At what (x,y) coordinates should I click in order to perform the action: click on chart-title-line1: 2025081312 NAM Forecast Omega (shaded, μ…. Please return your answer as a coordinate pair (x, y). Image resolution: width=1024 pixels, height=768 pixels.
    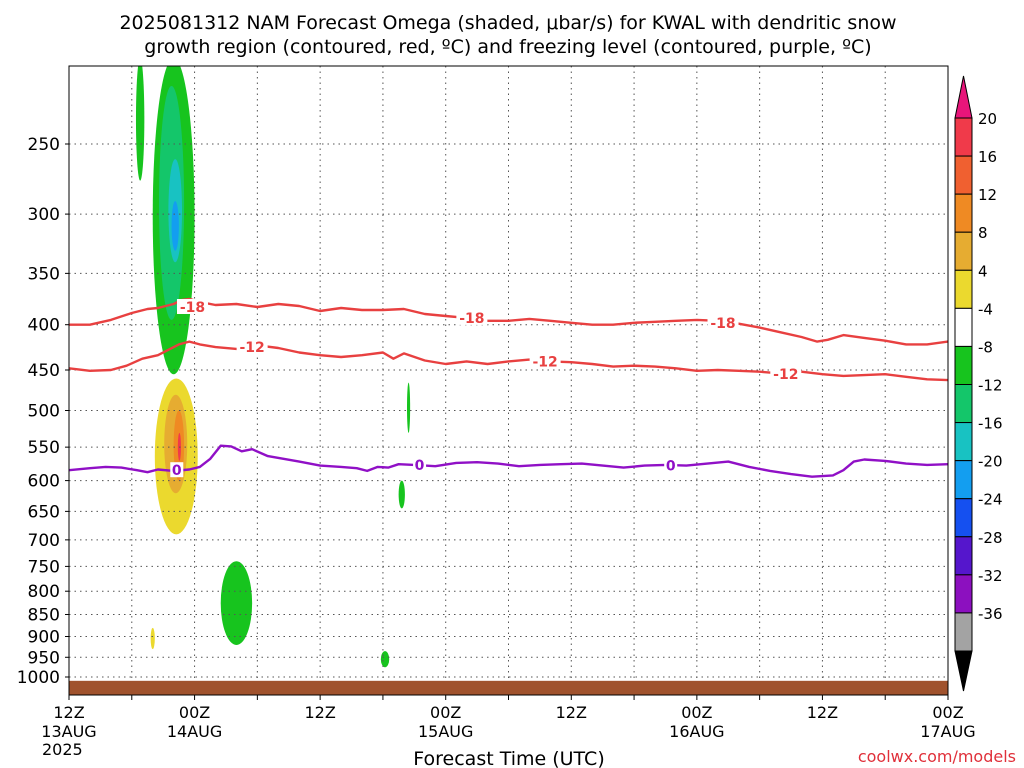
    Looking at the image, I should click on (507, 23).